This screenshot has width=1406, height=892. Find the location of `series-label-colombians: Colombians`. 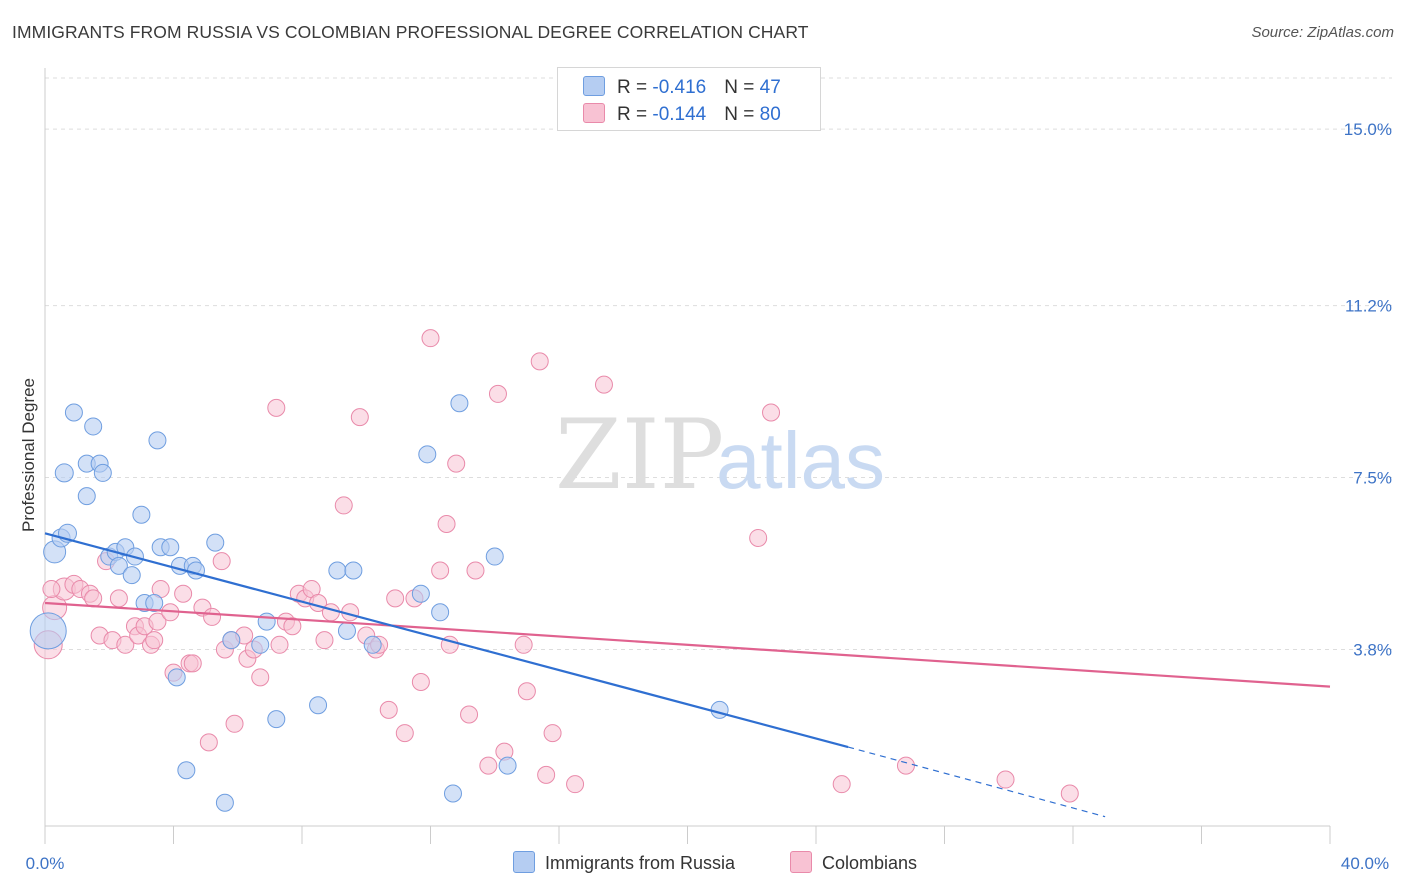

series-label-colombians: Colombians is located at coordinates (870, 863).